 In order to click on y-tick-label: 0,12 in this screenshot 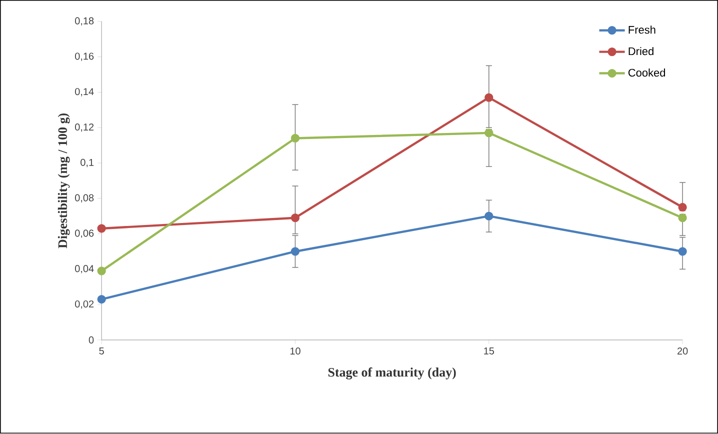, I will do `click(84, 128)`.